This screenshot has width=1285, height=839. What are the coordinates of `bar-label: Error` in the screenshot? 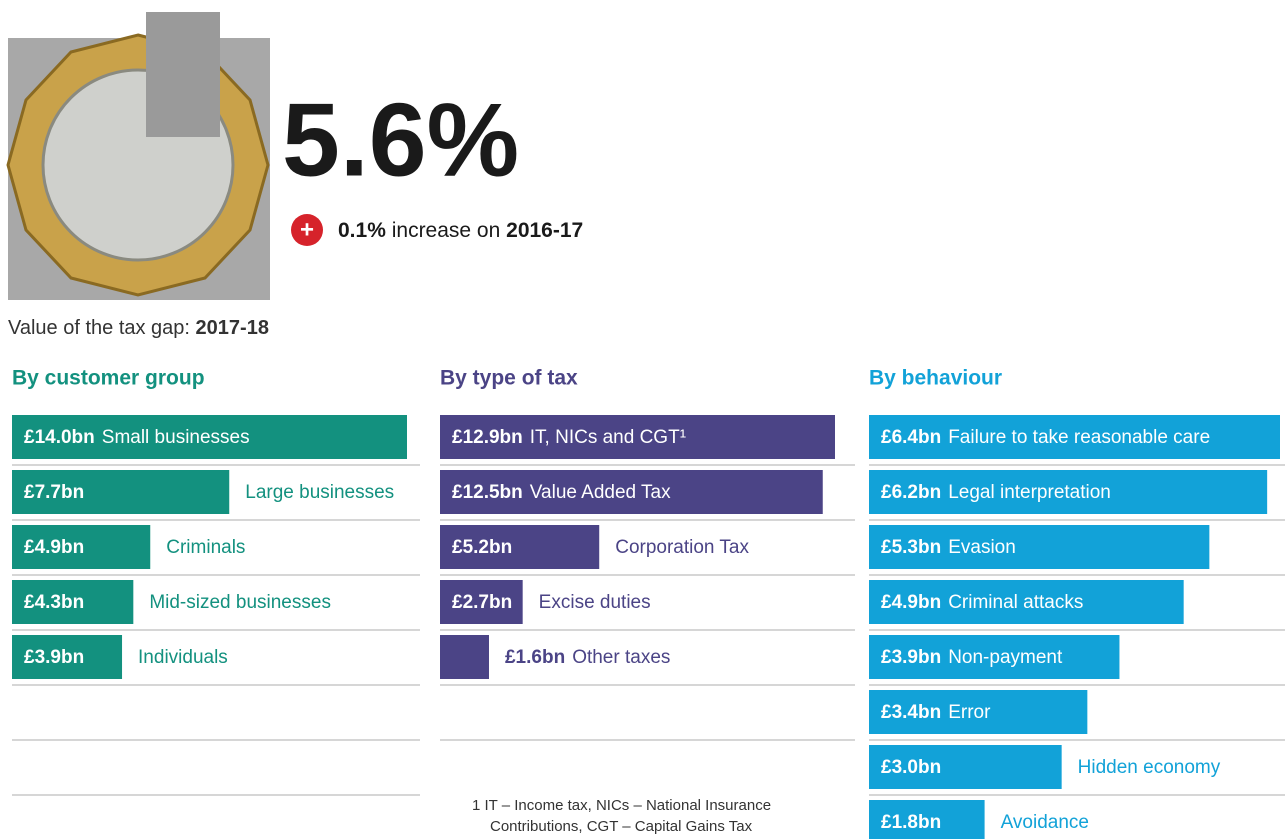 It's located at (969, 712).